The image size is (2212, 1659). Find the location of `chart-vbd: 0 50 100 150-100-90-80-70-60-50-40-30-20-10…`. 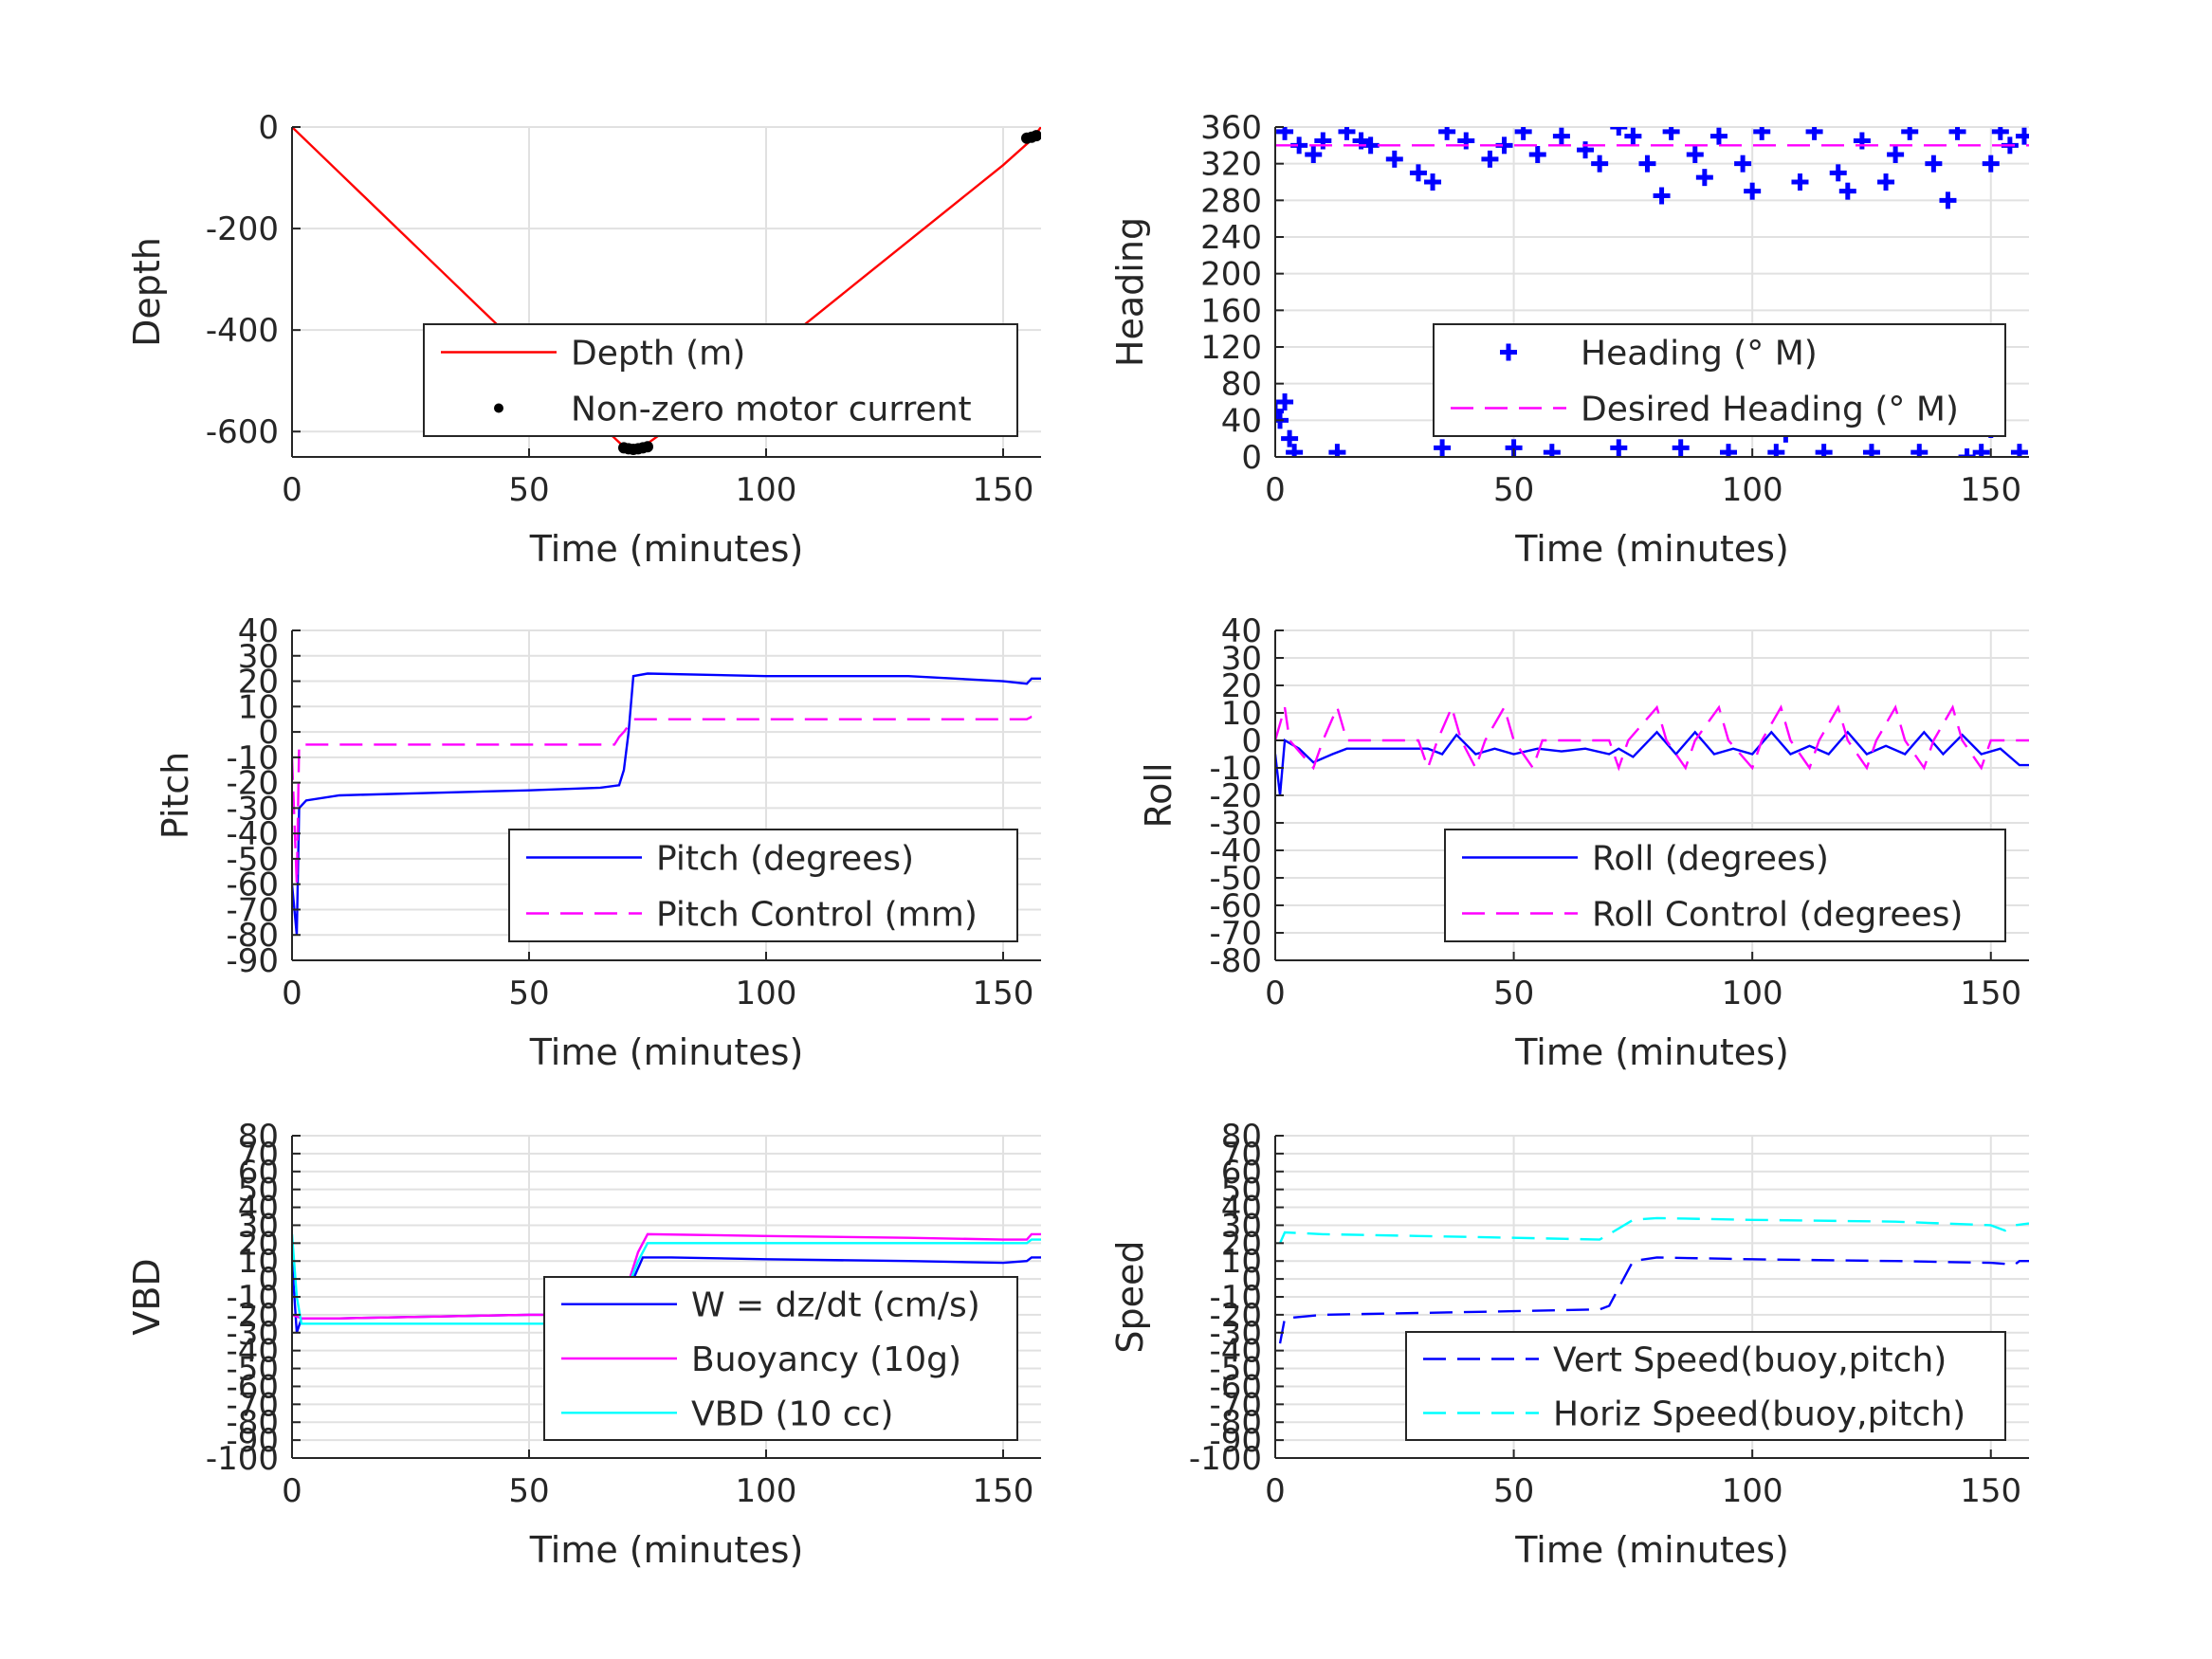

chart-vbd: 0 50 100 150-100-90-80-70-60-50-40-30-20-10… is located at coordinates (583, 1344).